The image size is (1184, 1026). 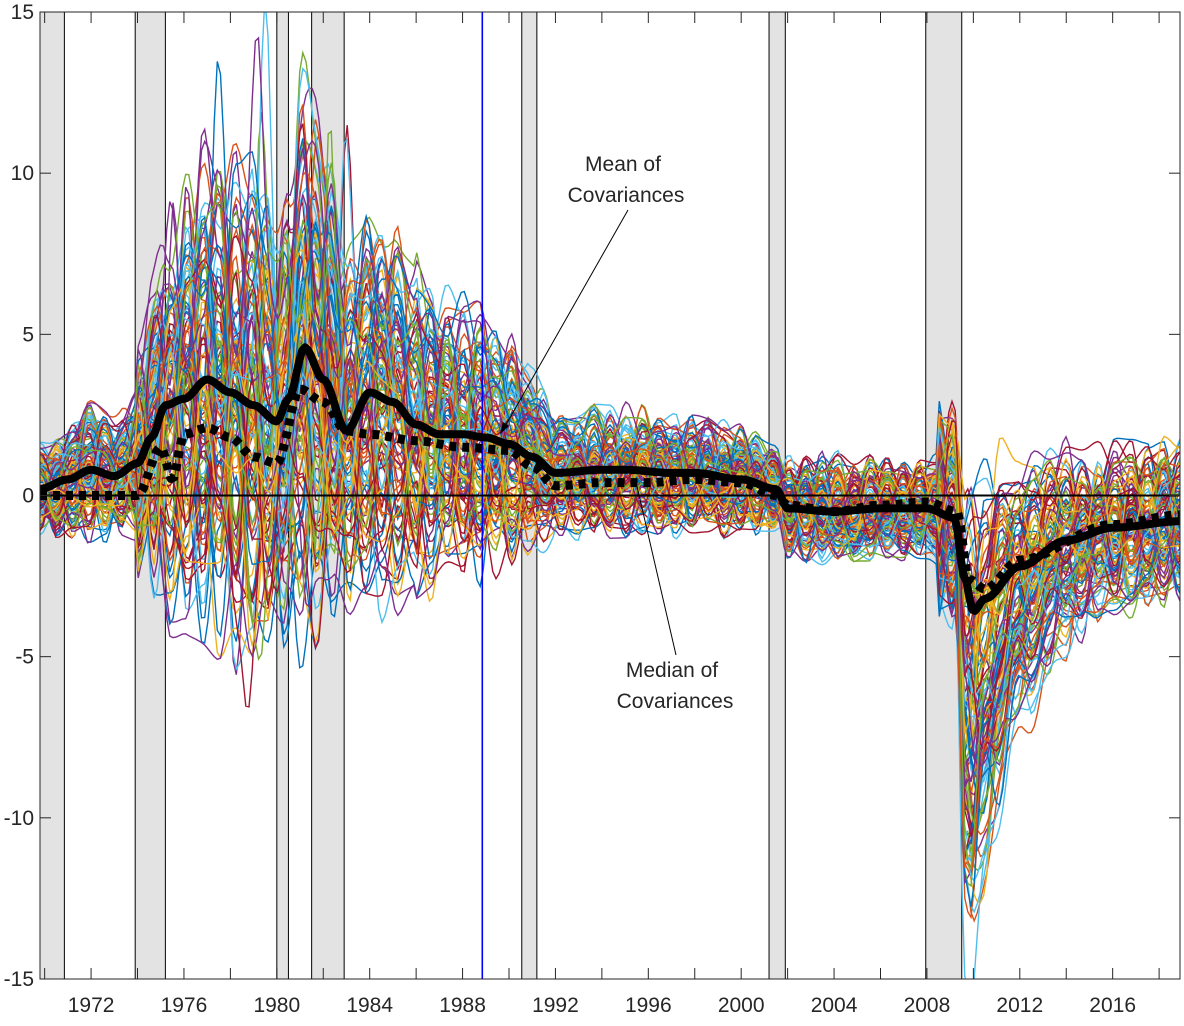 What do you see at coordinates (19, 979) in the screenshot?
I see `y-tick-label: -15` at bounding box center [19, 979].